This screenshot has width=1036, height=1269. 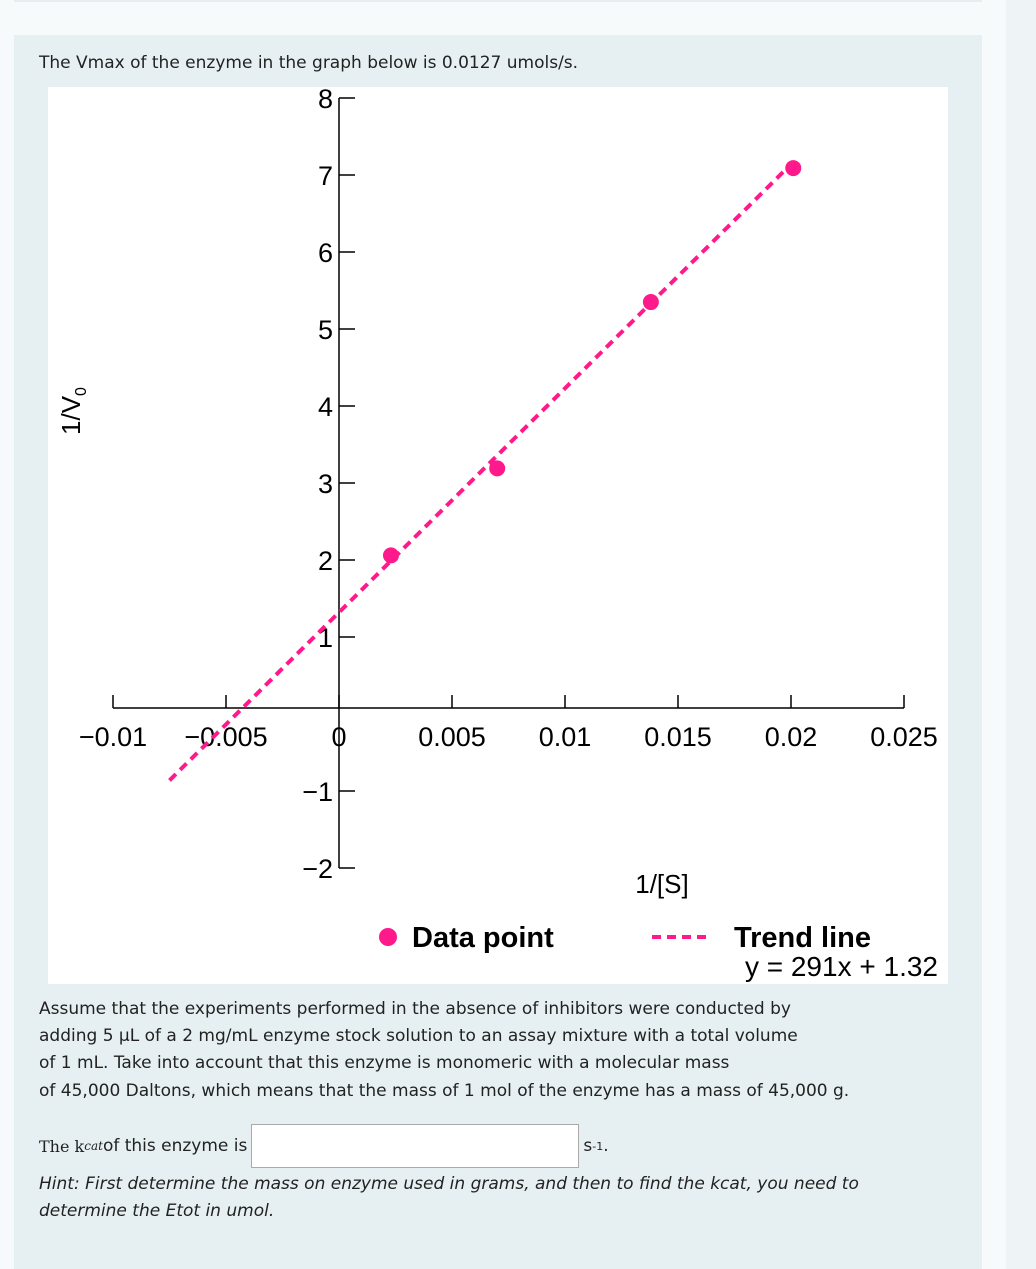 I want to click on y-tick-label: 2, so click(x=325, y=561).